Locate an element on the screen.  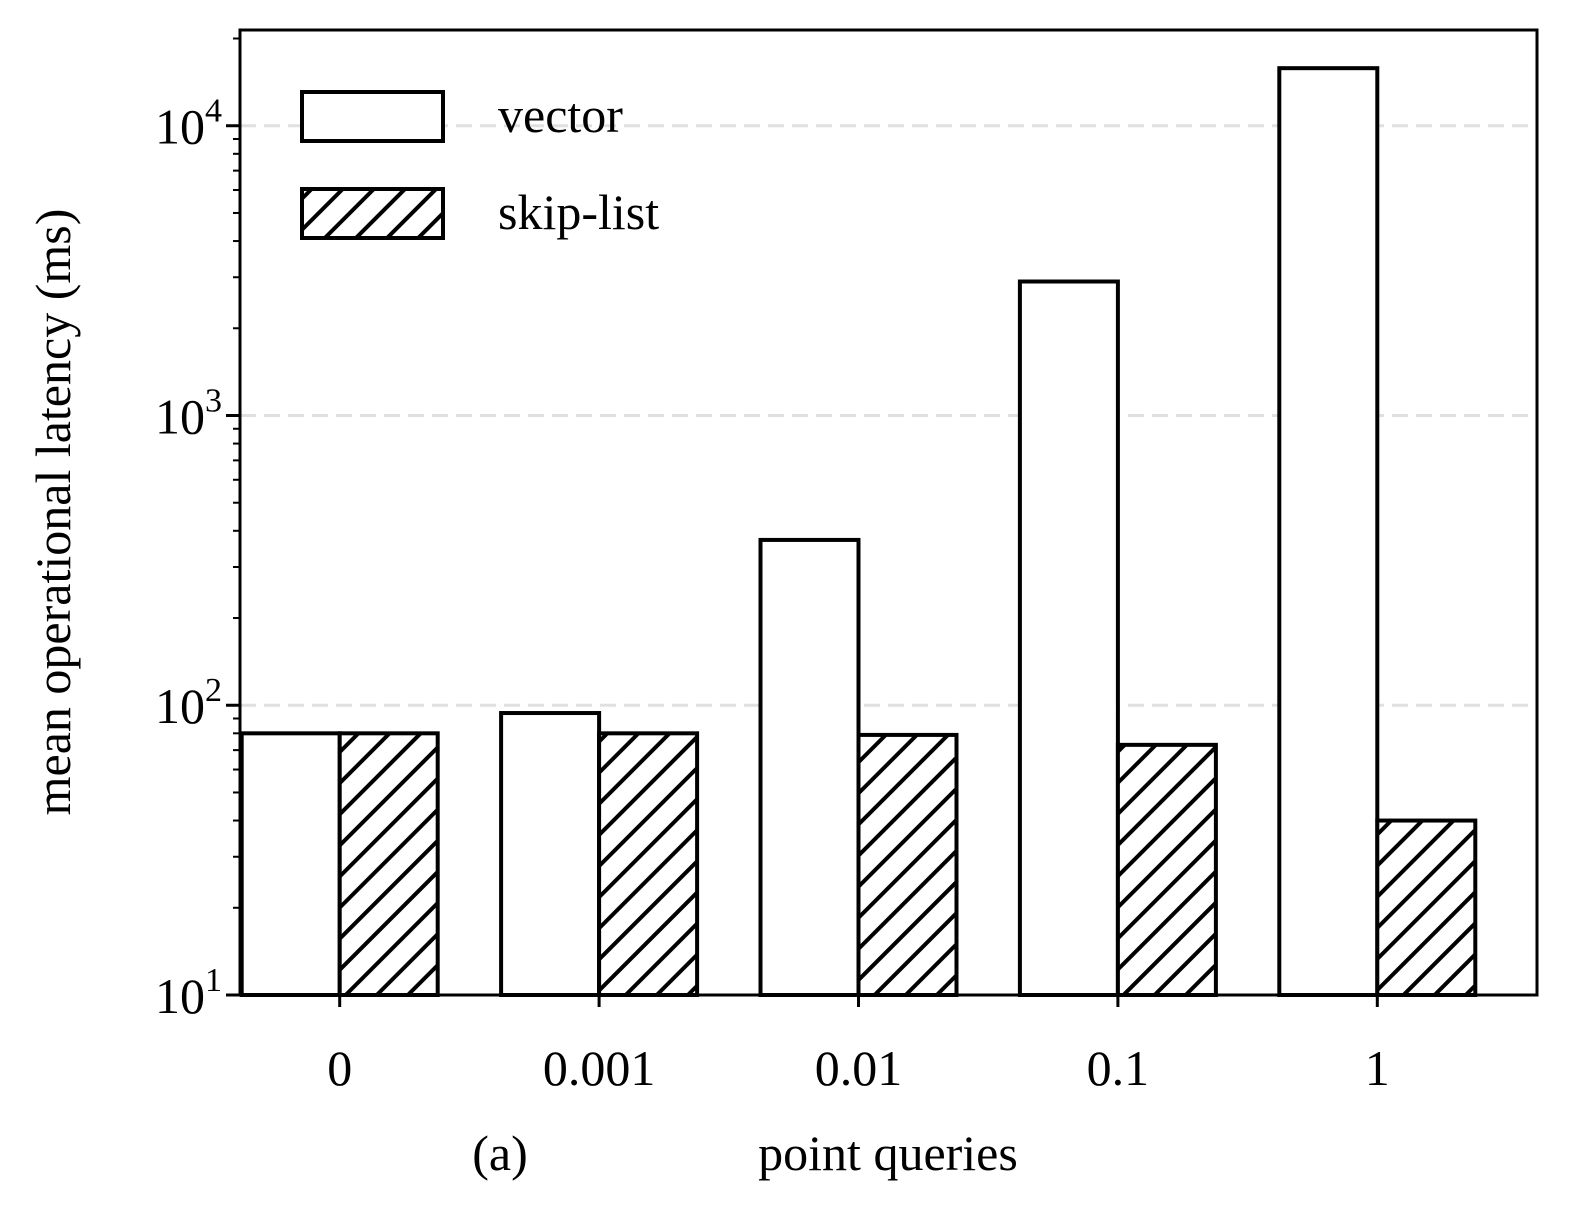
bar-vector-0.01 is located at coordinates (809, 767).